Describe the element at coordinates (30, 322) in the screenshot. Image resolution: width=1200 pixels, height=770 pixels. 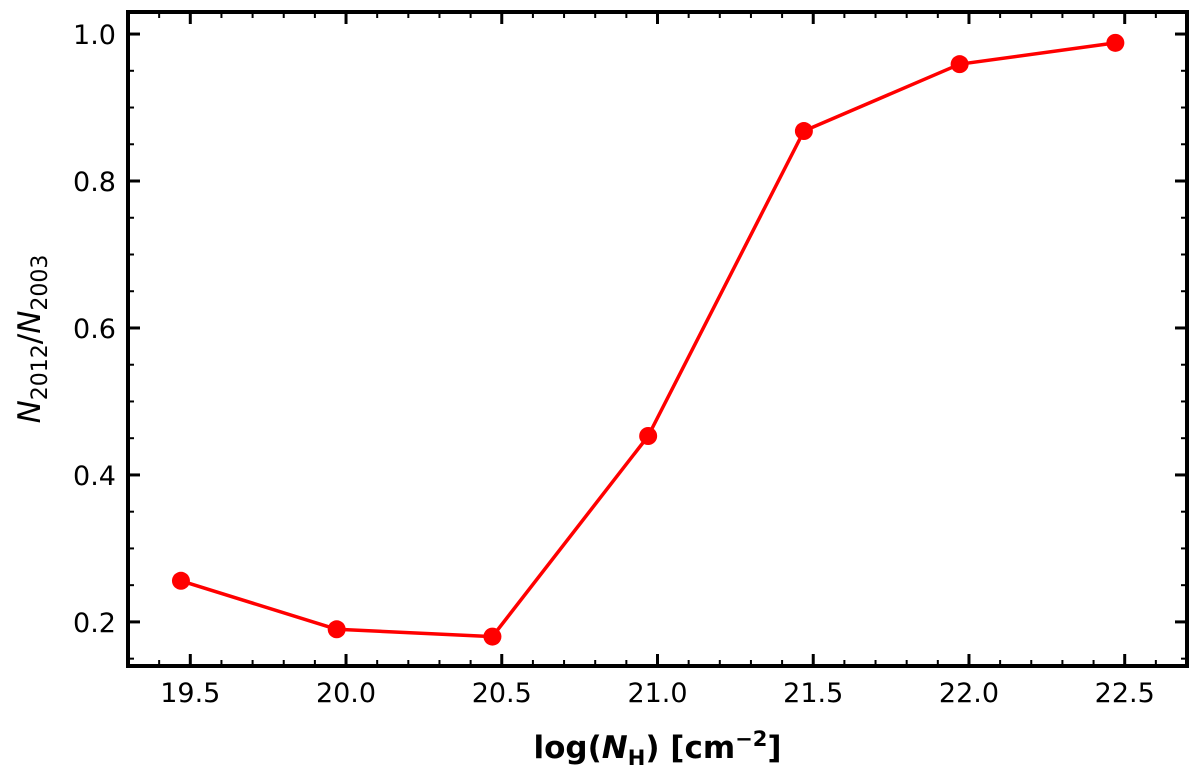
I see `y-axis-label-symbol-b: N` at that location.